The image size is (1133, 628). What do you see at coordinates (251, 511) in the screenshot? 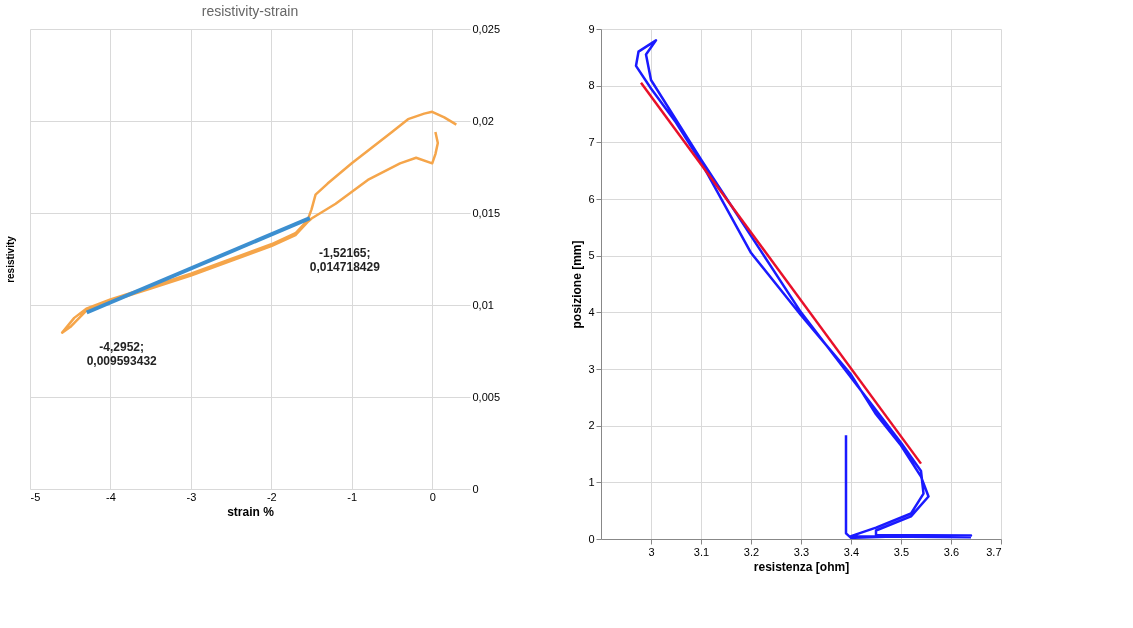
I see `x-axis-title: strain %` at bounding box center [251, 511].